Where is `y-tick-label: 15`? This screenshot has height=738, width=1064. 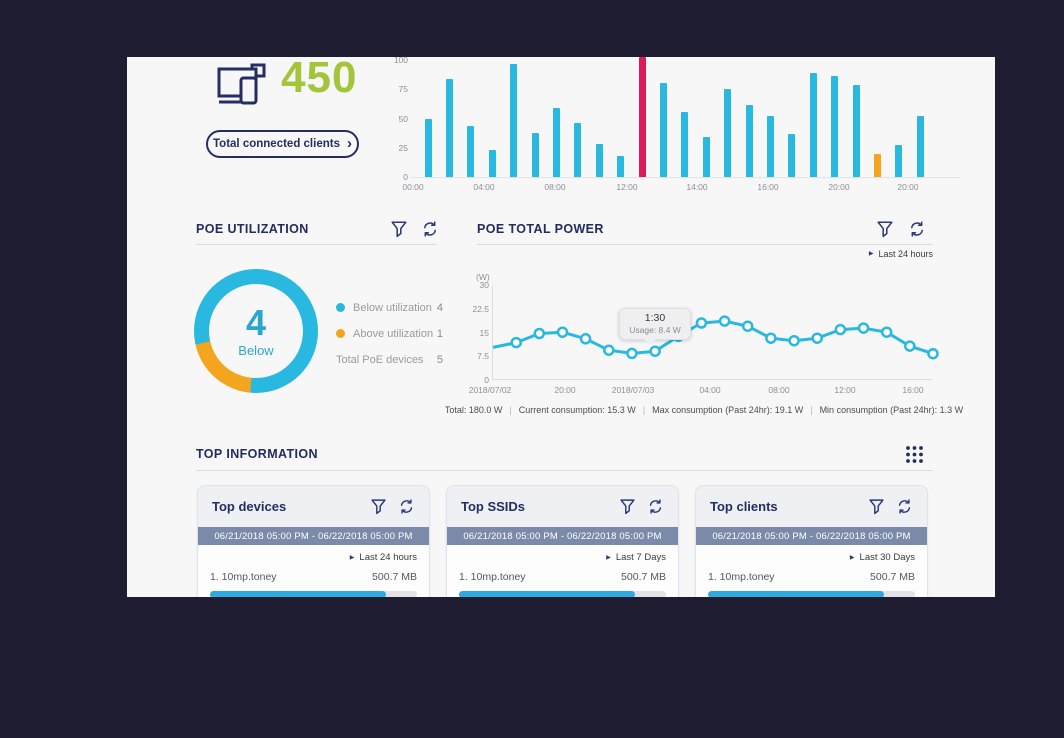 y-tick-label: 15 is located at coordinates (484, 332).